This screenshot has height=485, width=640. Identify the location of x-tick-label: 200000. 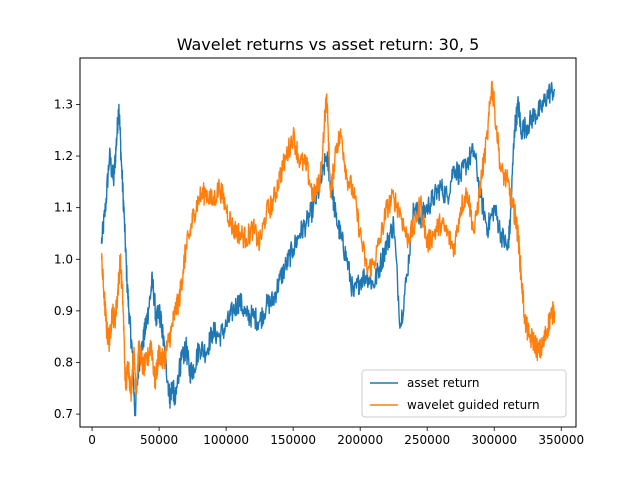
(360, 440).